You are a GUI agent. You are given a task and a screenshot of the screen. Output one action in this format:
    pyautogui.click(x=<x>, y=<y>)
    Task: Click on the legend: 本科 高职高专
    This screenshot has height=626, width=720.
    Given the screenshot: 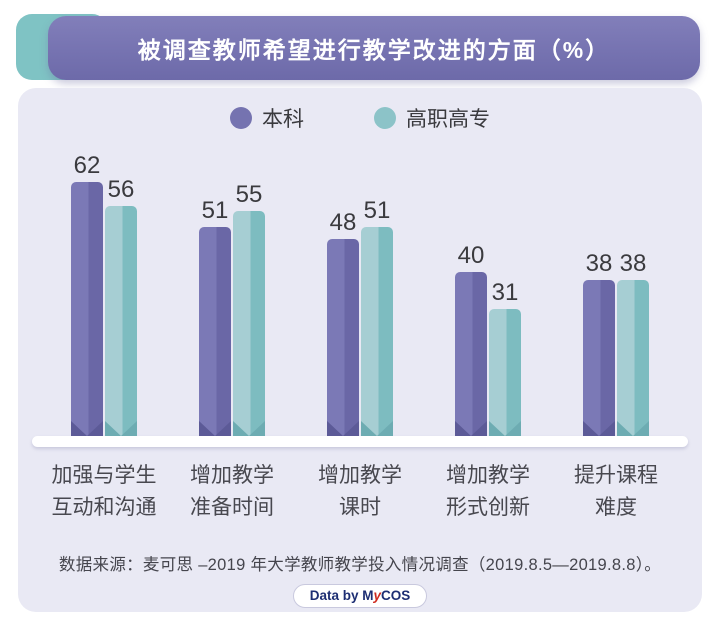 What is the action you would take?
    pyautogui.click(x=360, y=118)
    